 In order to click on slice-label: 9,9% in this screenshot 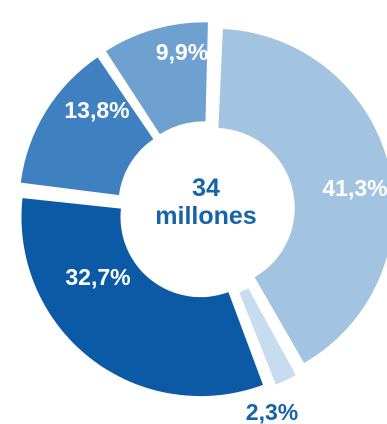, I will do `click(182, 52)`.